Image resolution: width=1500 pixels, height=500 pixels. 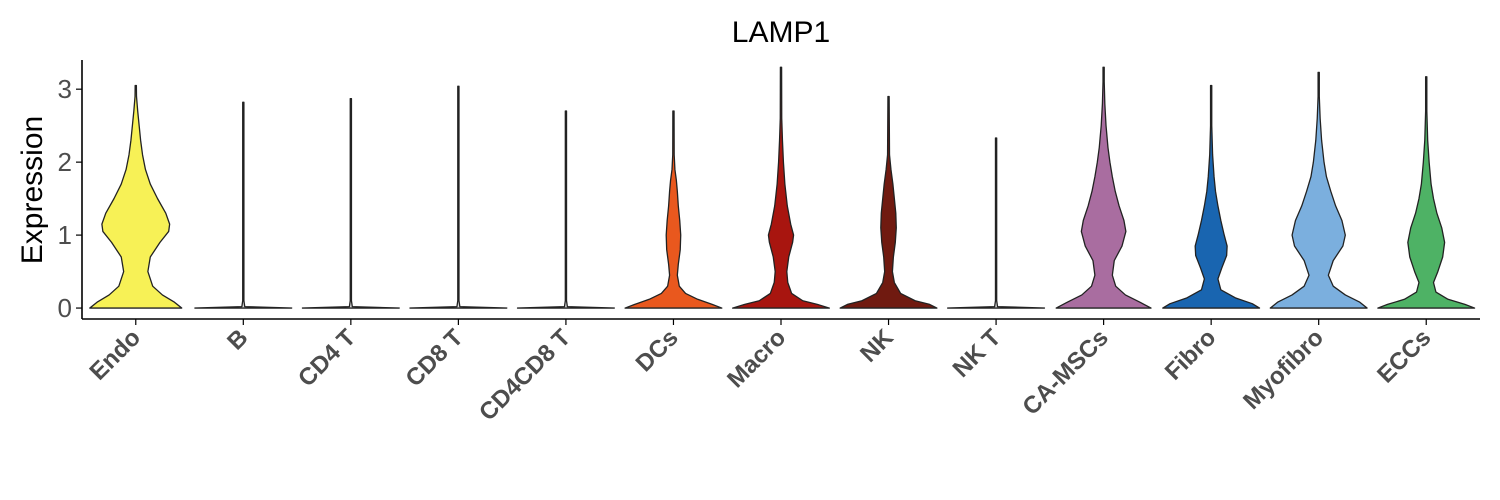 I want to click on violin-cd4-t, so click(x=350, y=203).